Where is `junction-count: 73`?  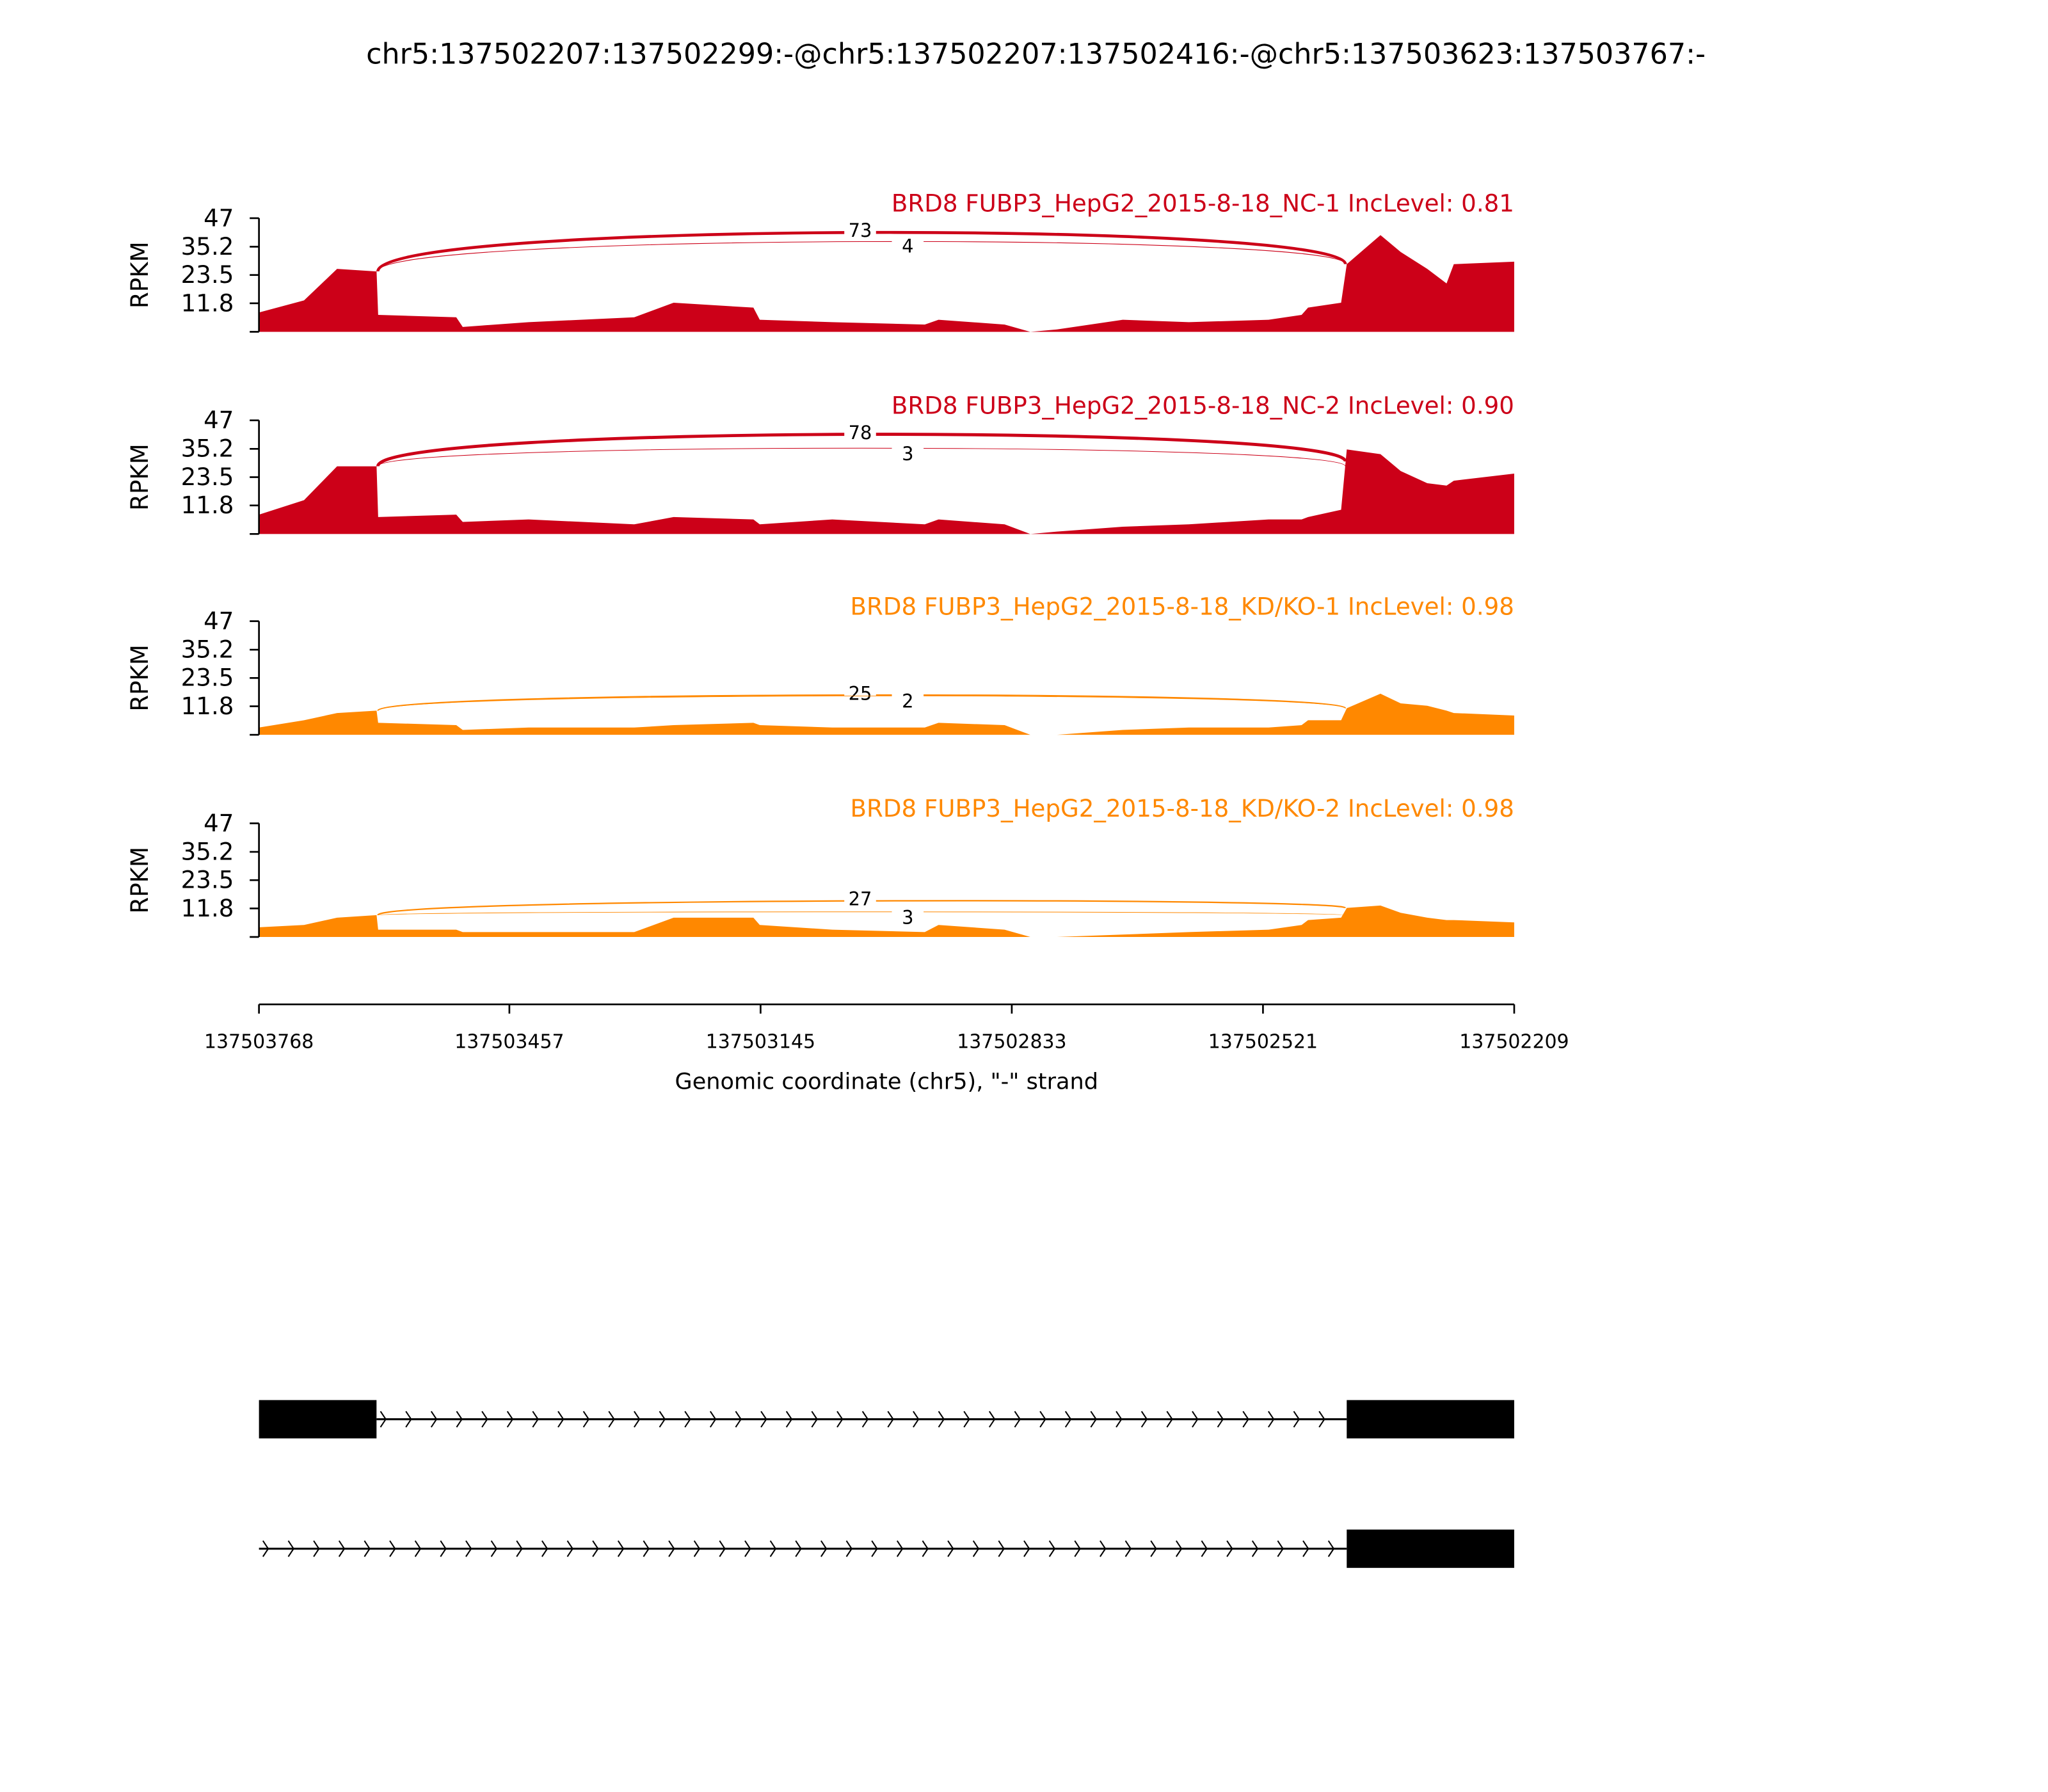 junction-count: 73 is located at coordinates (860, 230).